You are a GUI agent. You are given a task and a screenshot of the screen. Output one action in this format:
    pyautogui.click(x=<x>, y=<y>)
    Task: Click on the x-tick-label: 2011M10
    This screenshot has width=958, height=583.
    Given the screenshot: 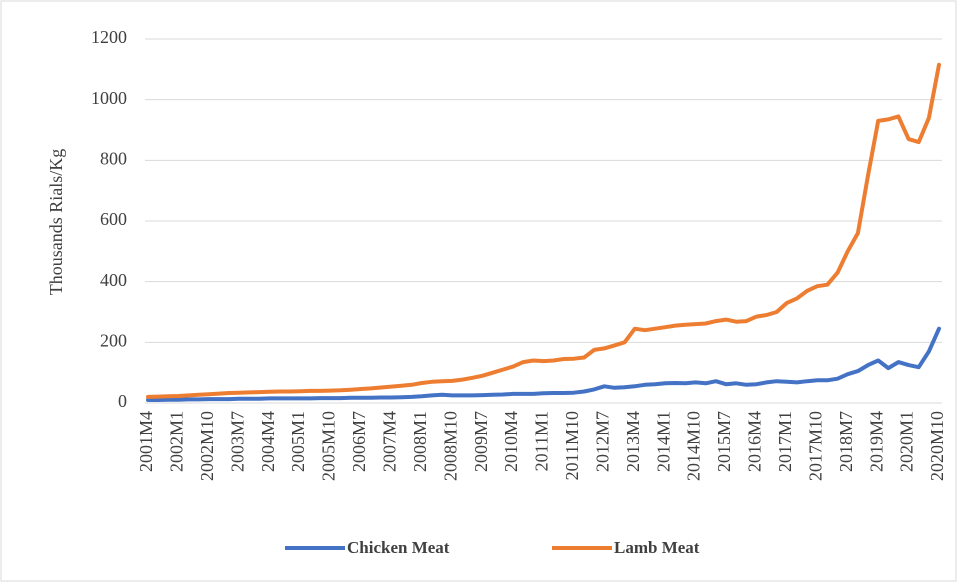 What is the action you would take?
    pyautogui.click(x=572, y=445)
    